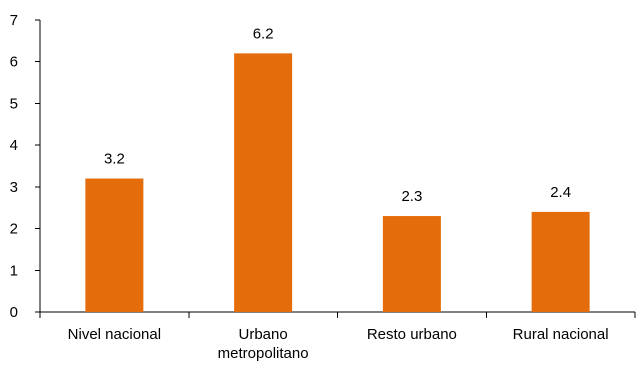  What do you see at coordinates (14, 62) in the screenshot?
I see `y-tick-label: 6` at bounding box center [14, 62].